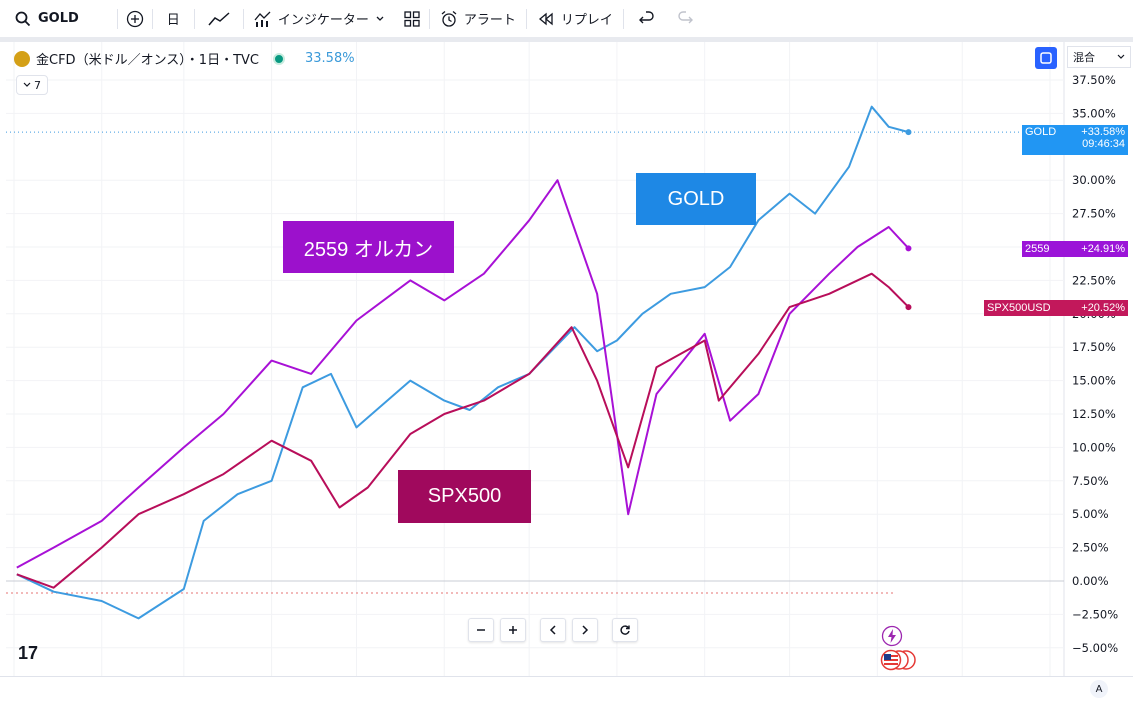 The height and width of the screenshot is (710, 1133). I want to click on y-tick-label: 30.00%, so click(1094, 180).